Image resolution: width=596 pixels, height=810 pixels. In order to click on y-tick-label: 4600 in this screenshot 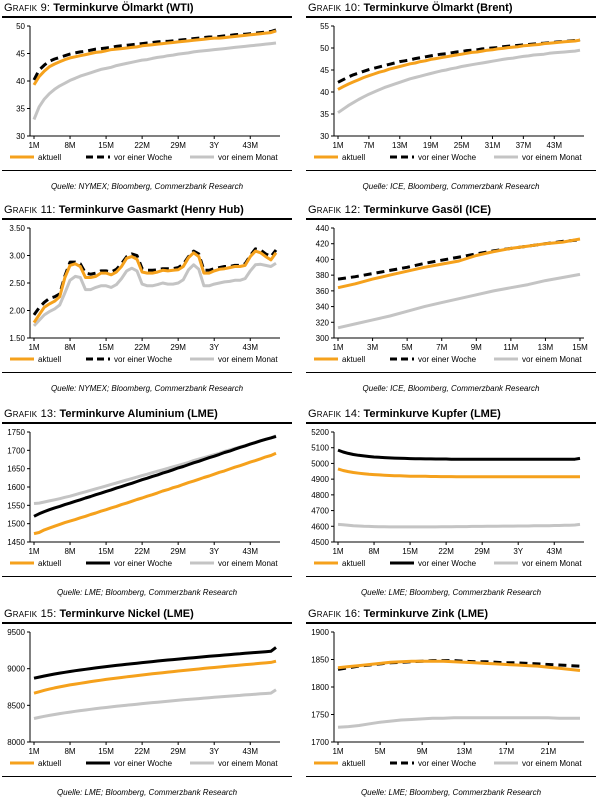, I will do `click(320, 526)`.